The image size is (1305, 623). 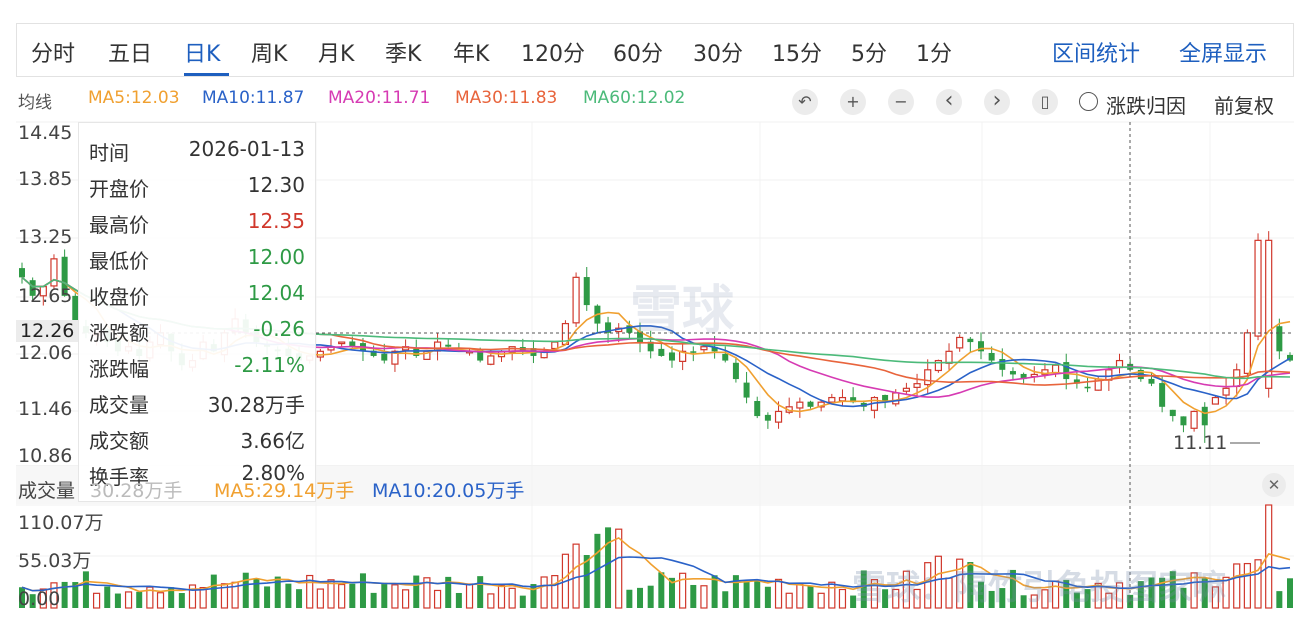 What do you see at coordinates (553, 54) in the screenshot?
I see `tab-120min: 120分` at bounding box center [553, 54].